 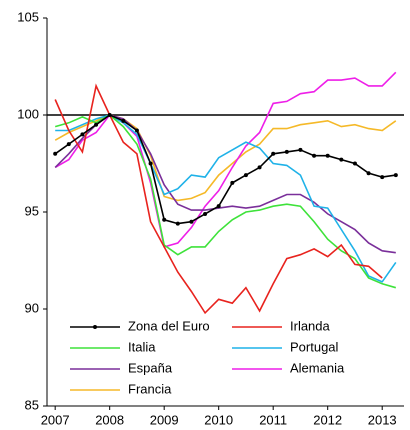 What do you see at coordinates (150, 367) in the screenshot?
I see `legend-label: España` at bounding box center [150, 367].